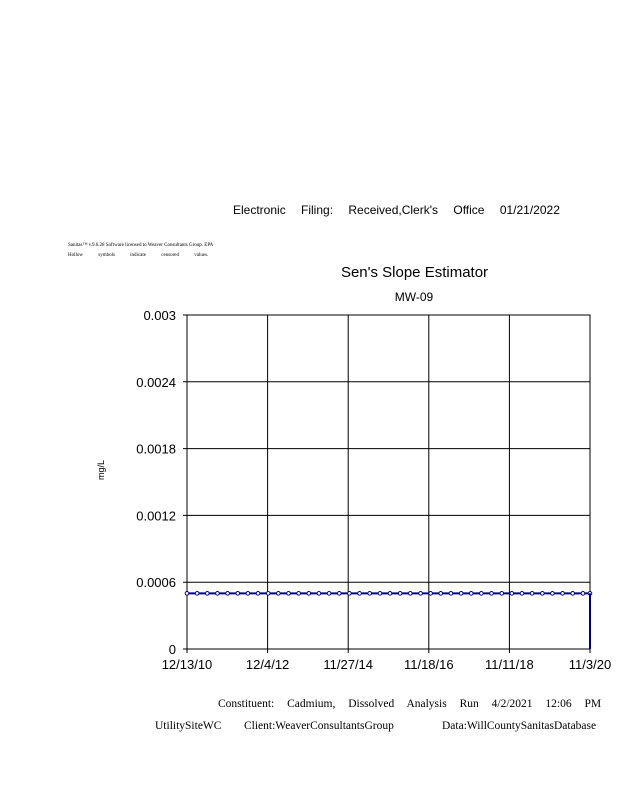  Describe the element at coordinates (348, 664) in the screenshot. I see `x-tick-label: 11/27/14` at that location.